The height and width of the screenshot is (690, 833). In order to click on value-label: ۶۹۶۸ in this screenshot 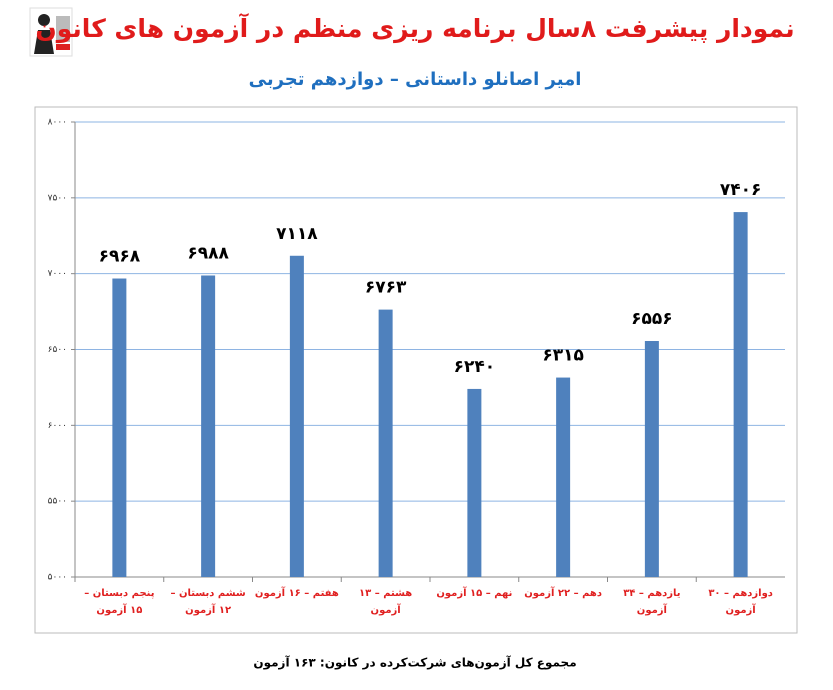, I will do `click(120, 257)`.